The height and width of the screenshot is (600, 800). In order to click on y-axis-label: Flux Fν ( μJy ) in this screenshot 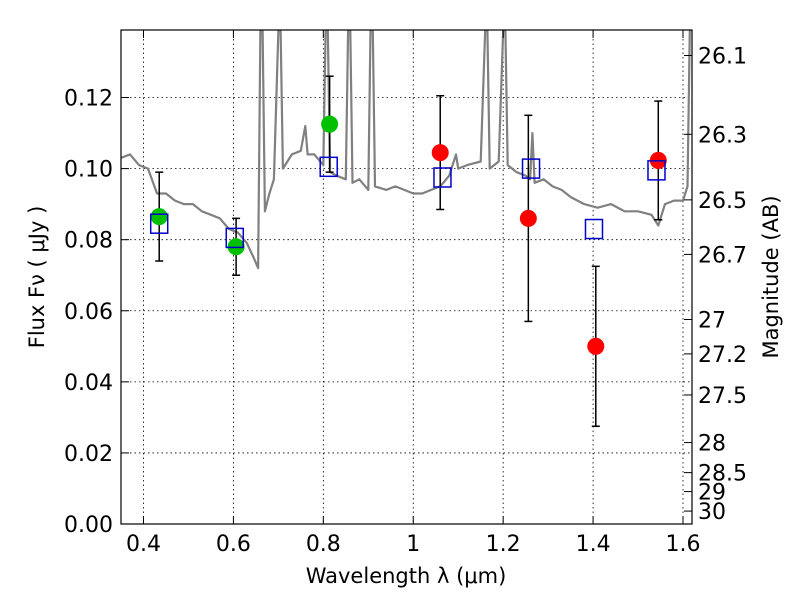, I will do `click(37, 277)`.